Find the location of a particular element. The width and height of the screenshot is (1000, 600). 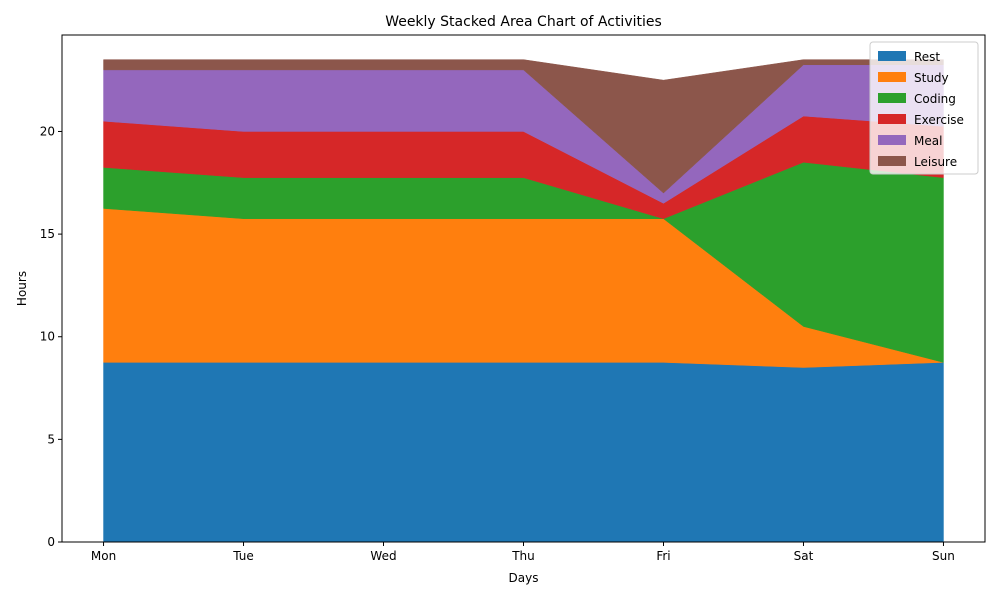

legend-label-leisure: Leisure is located at coordinates (935, 162).